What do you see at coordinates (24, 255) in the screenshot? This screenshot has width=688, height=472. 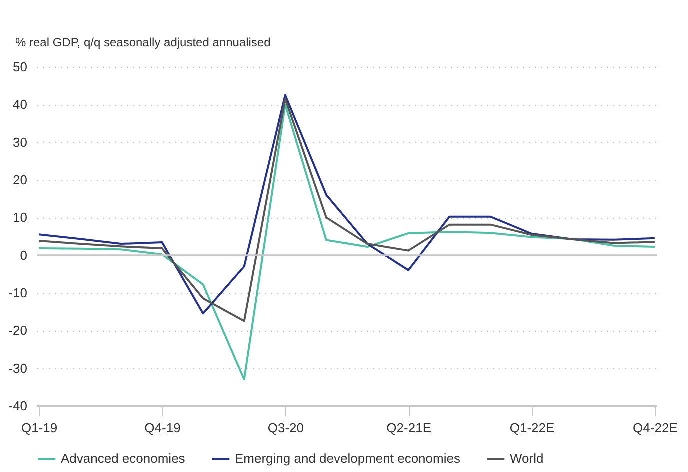 I see `y-tick-label: 0` at bounding box center [24, 255].